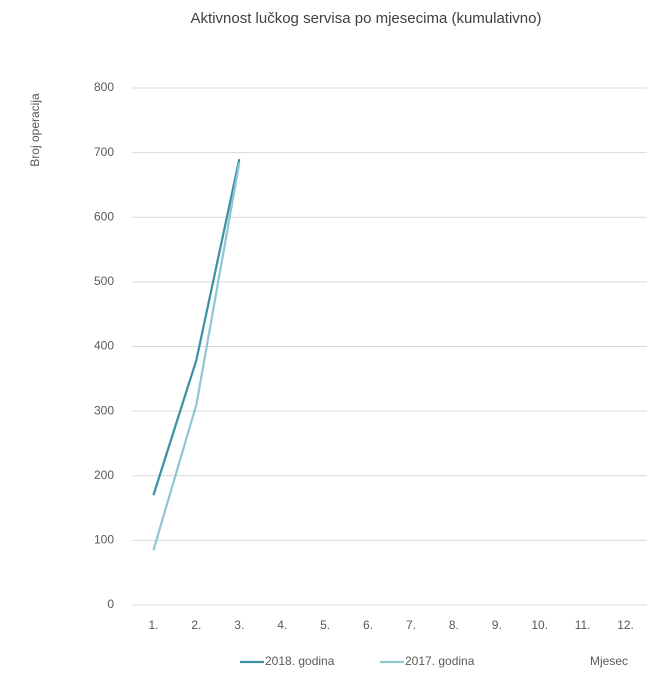 The height and width of the screenshot is (674, 657). I want to click on x-tick-label: 2., so click(196, 625).